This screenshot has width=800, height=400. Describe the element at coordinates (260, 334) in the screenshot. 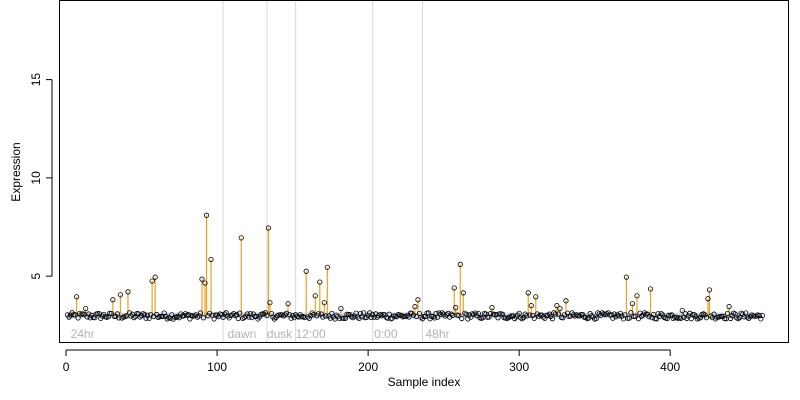

I see `segment-labels: 24hr dawn dusk 12:00 0:00 48hr` at that location.